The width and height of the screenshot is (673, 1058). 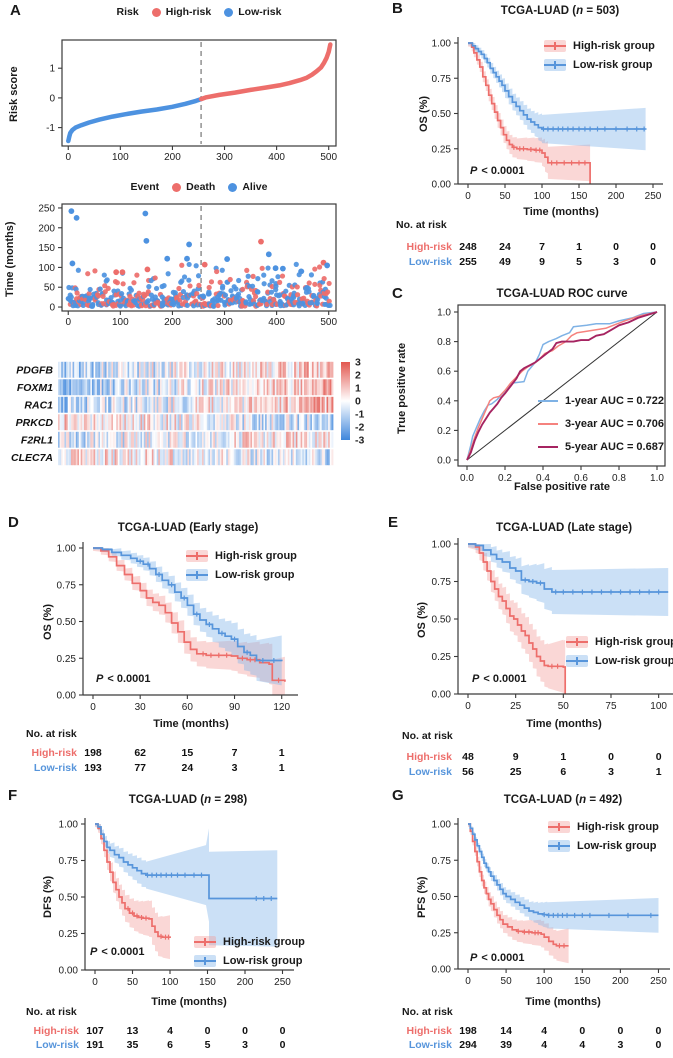 What do you see at coordinates (189, 1002) in the screenshot?
I see `x-axis-label: Time (months)` at bounding box center [189, 1002].